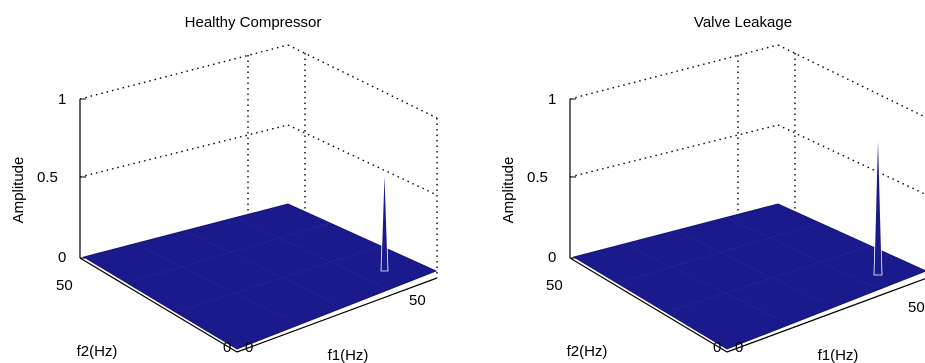  Describe the element at coordinates (743, 22) in the screenshot. I see `chart-title: Valve Leakage` at that location.